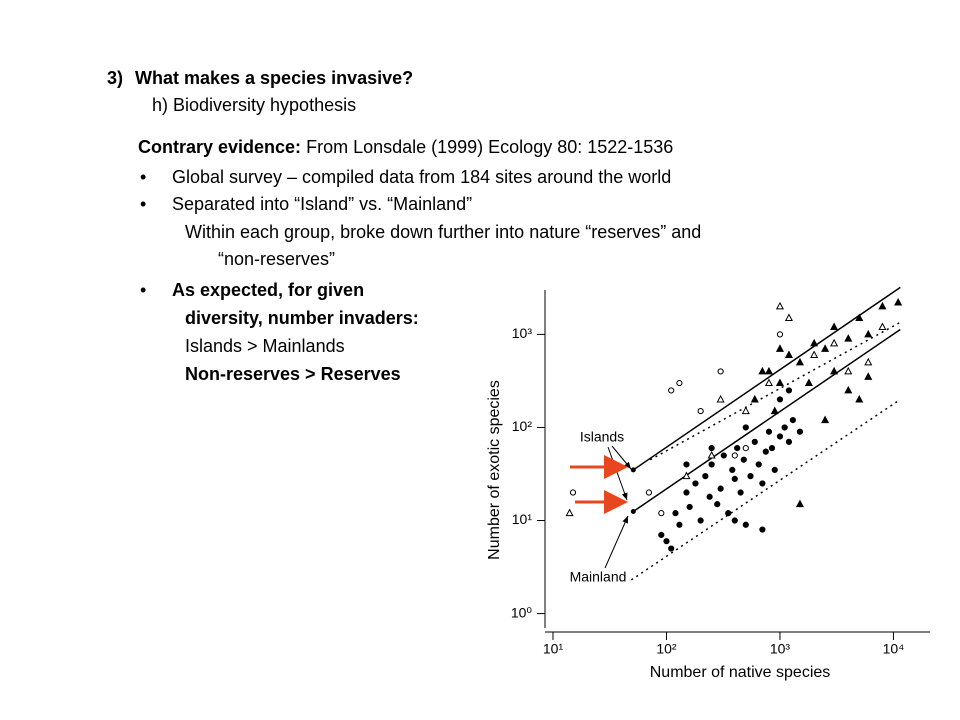  Describe the element at coordinates (598, 577) in the screenshot. I see `annotation: Mainland` at that location.